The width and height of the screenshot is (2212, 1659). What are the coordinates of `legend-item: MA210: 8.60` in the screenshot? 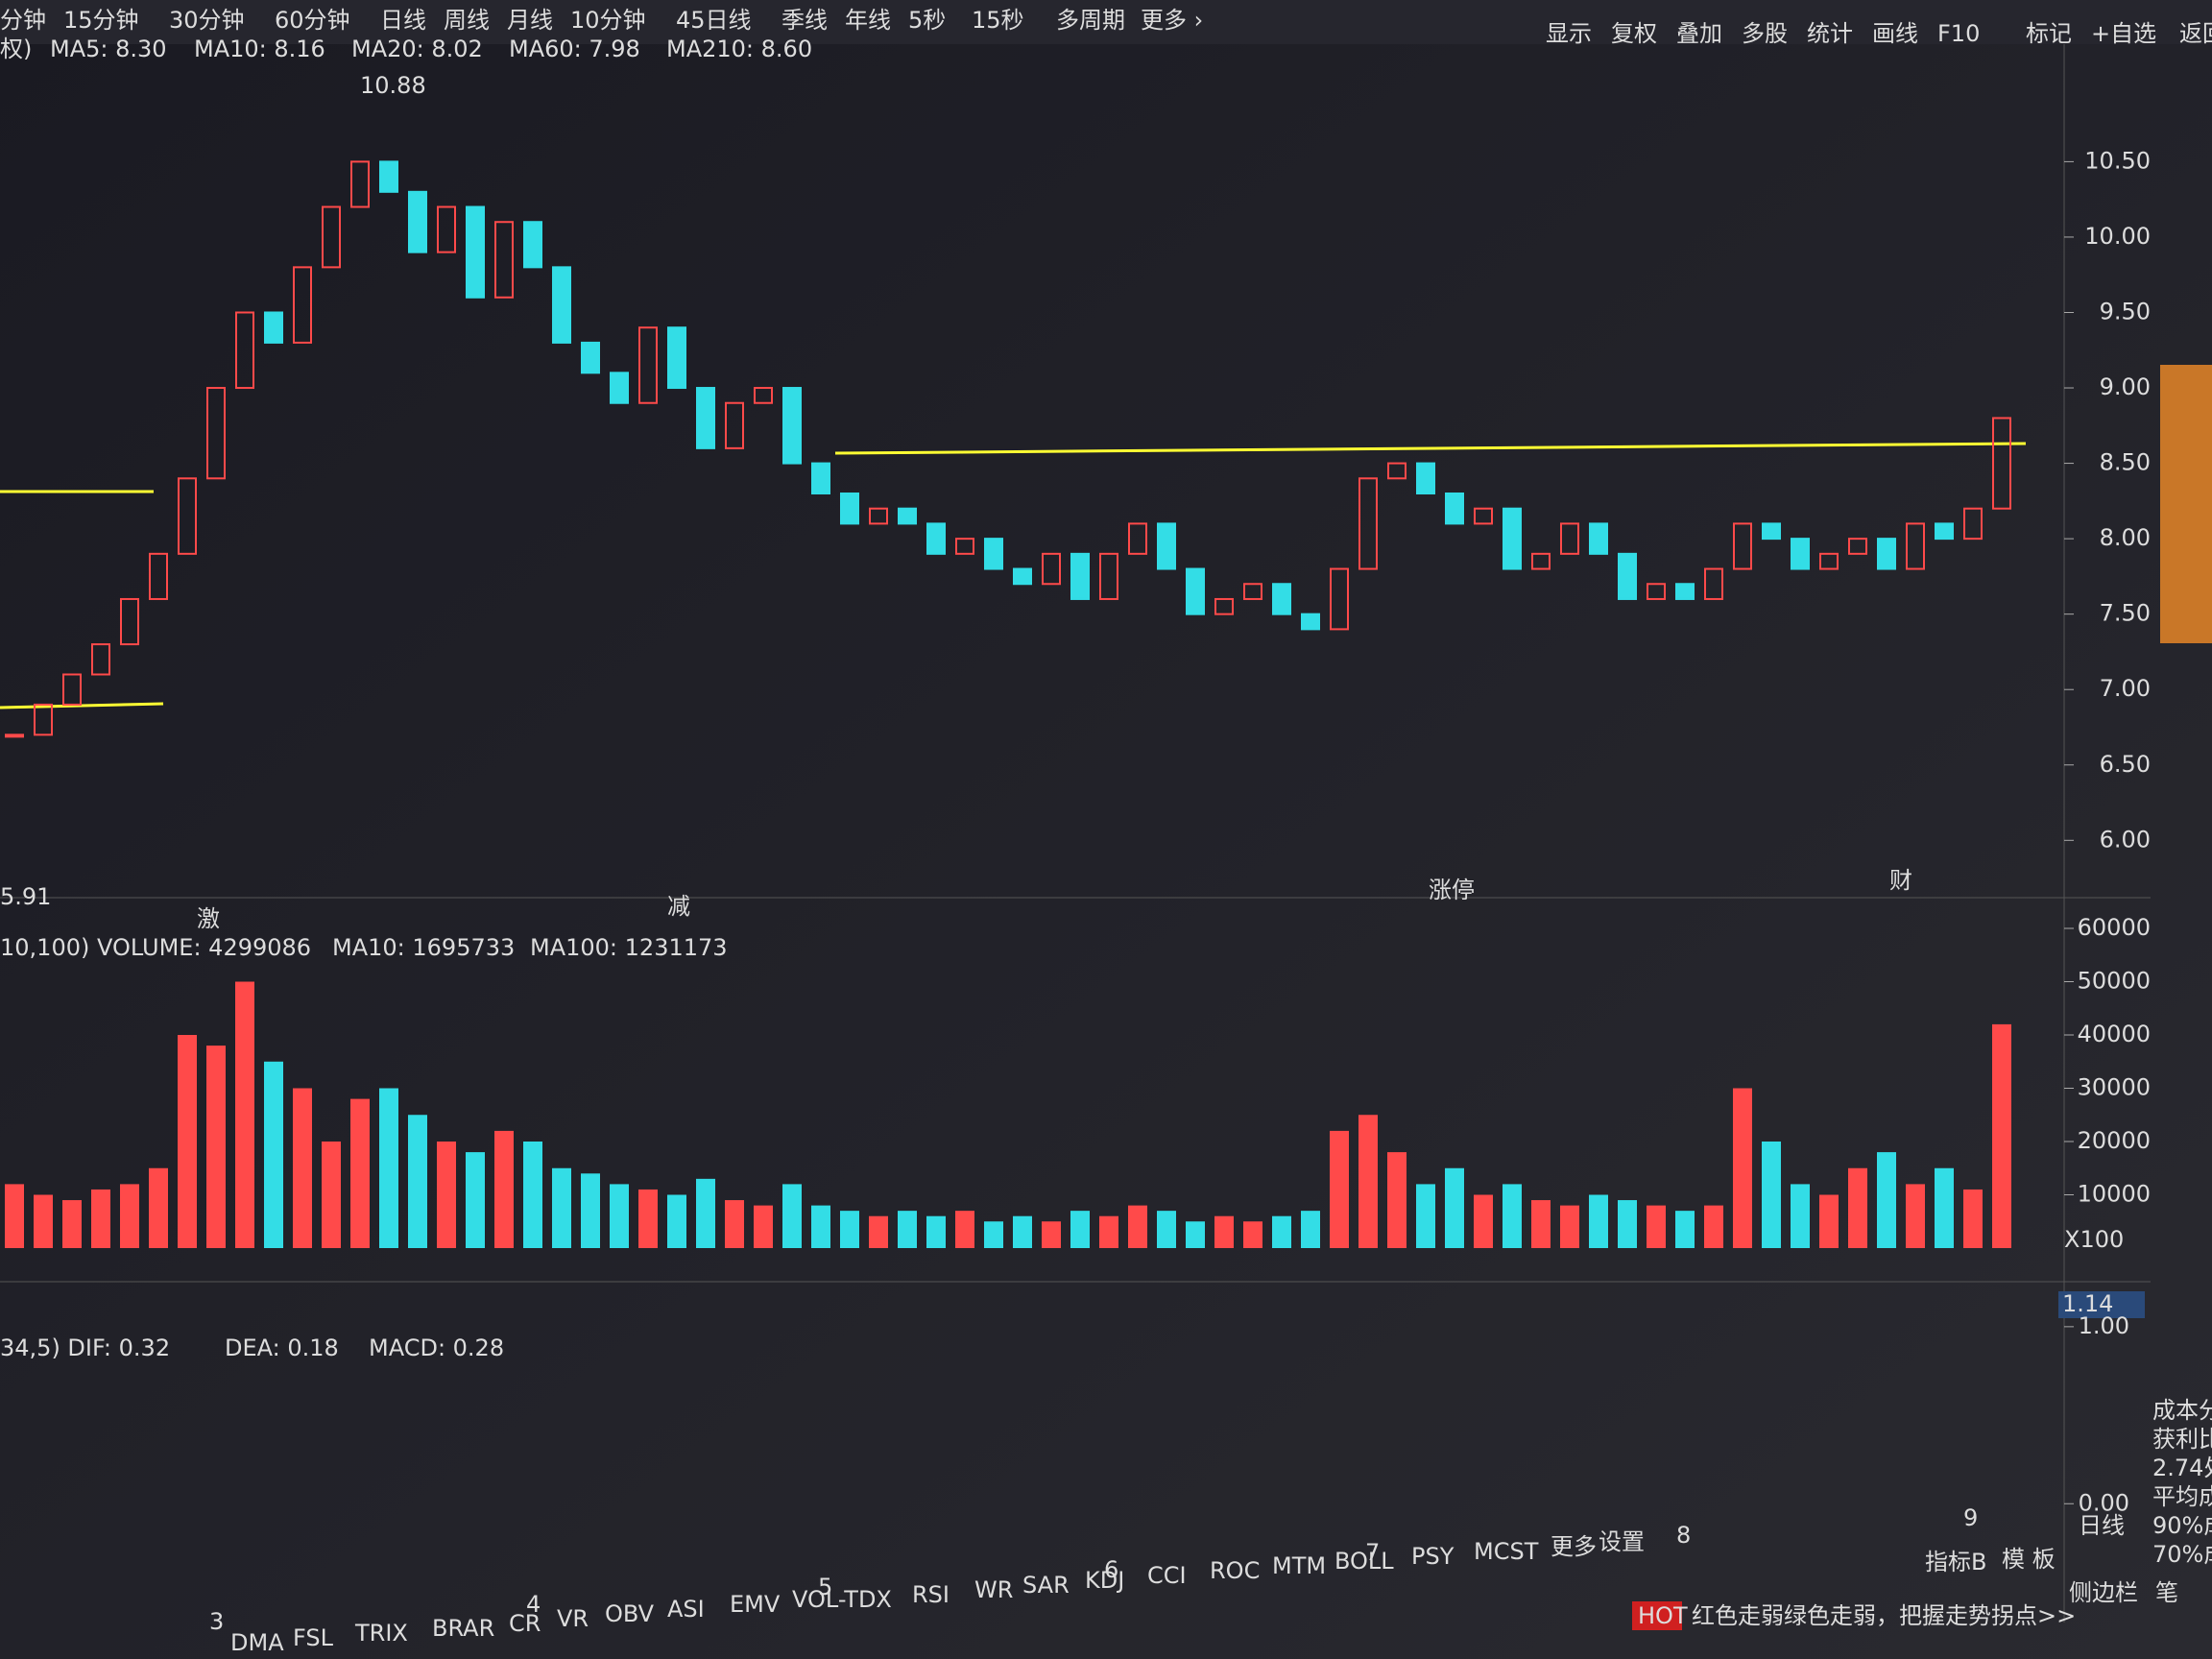 It's located at (739, 49).